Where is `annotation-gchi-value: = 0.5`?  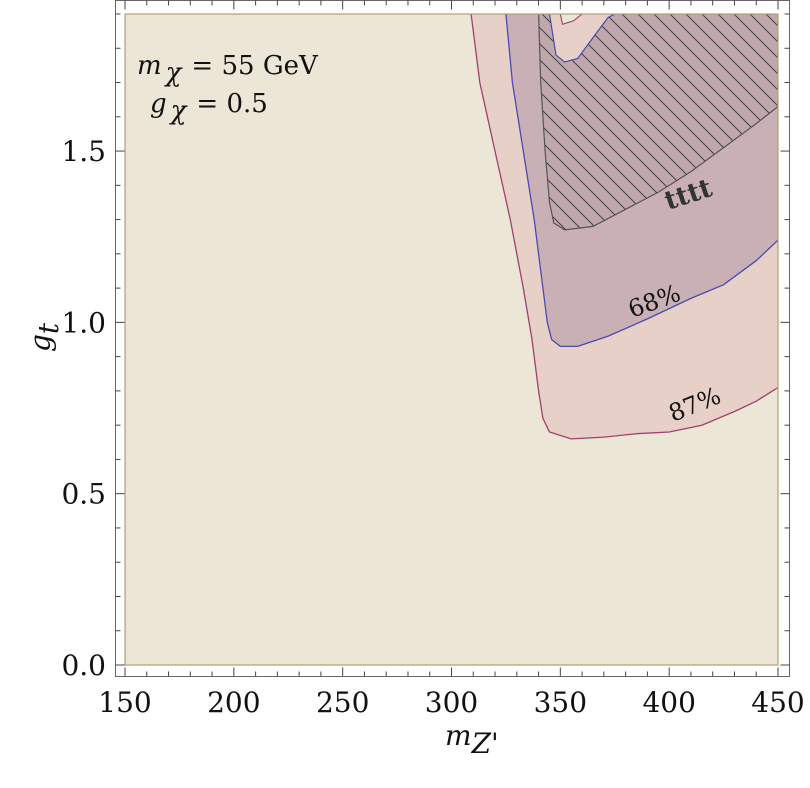
annotation-gchi-value: = 0.5 is located at coordinates (231, 104).